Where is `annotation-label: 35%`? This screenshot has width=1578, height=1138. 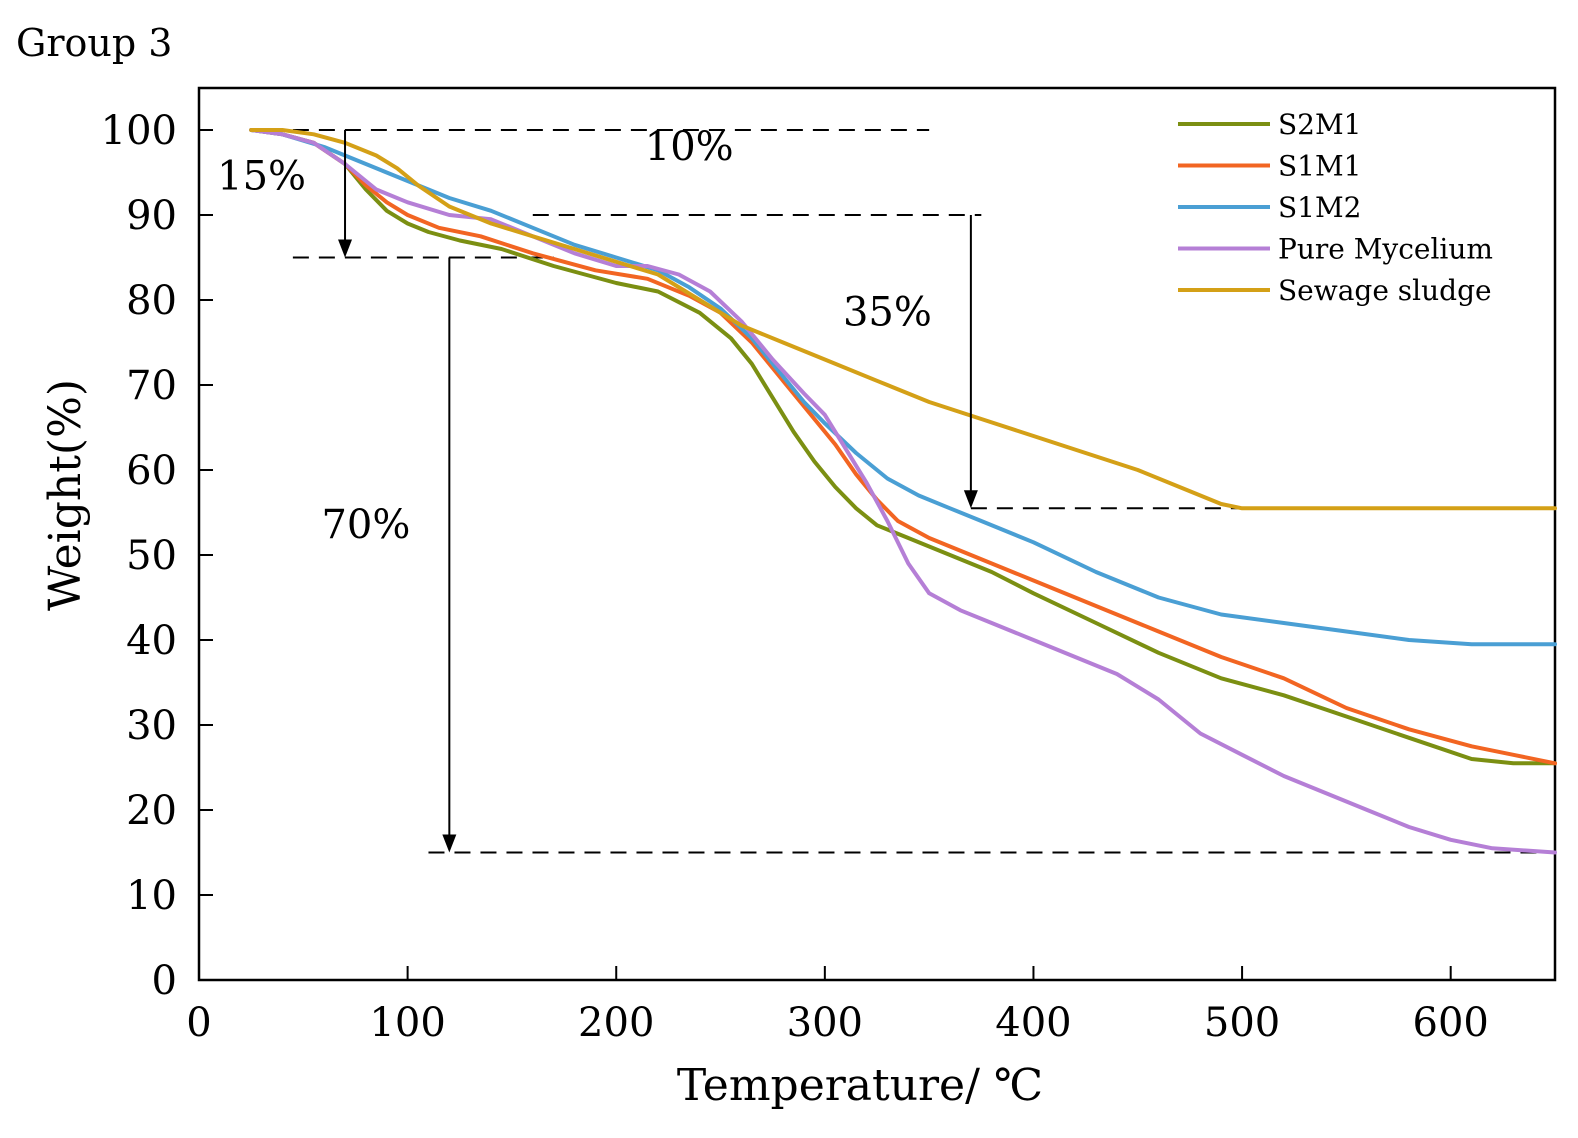
annotation-label: 35% is located at coordinates (887, 313).